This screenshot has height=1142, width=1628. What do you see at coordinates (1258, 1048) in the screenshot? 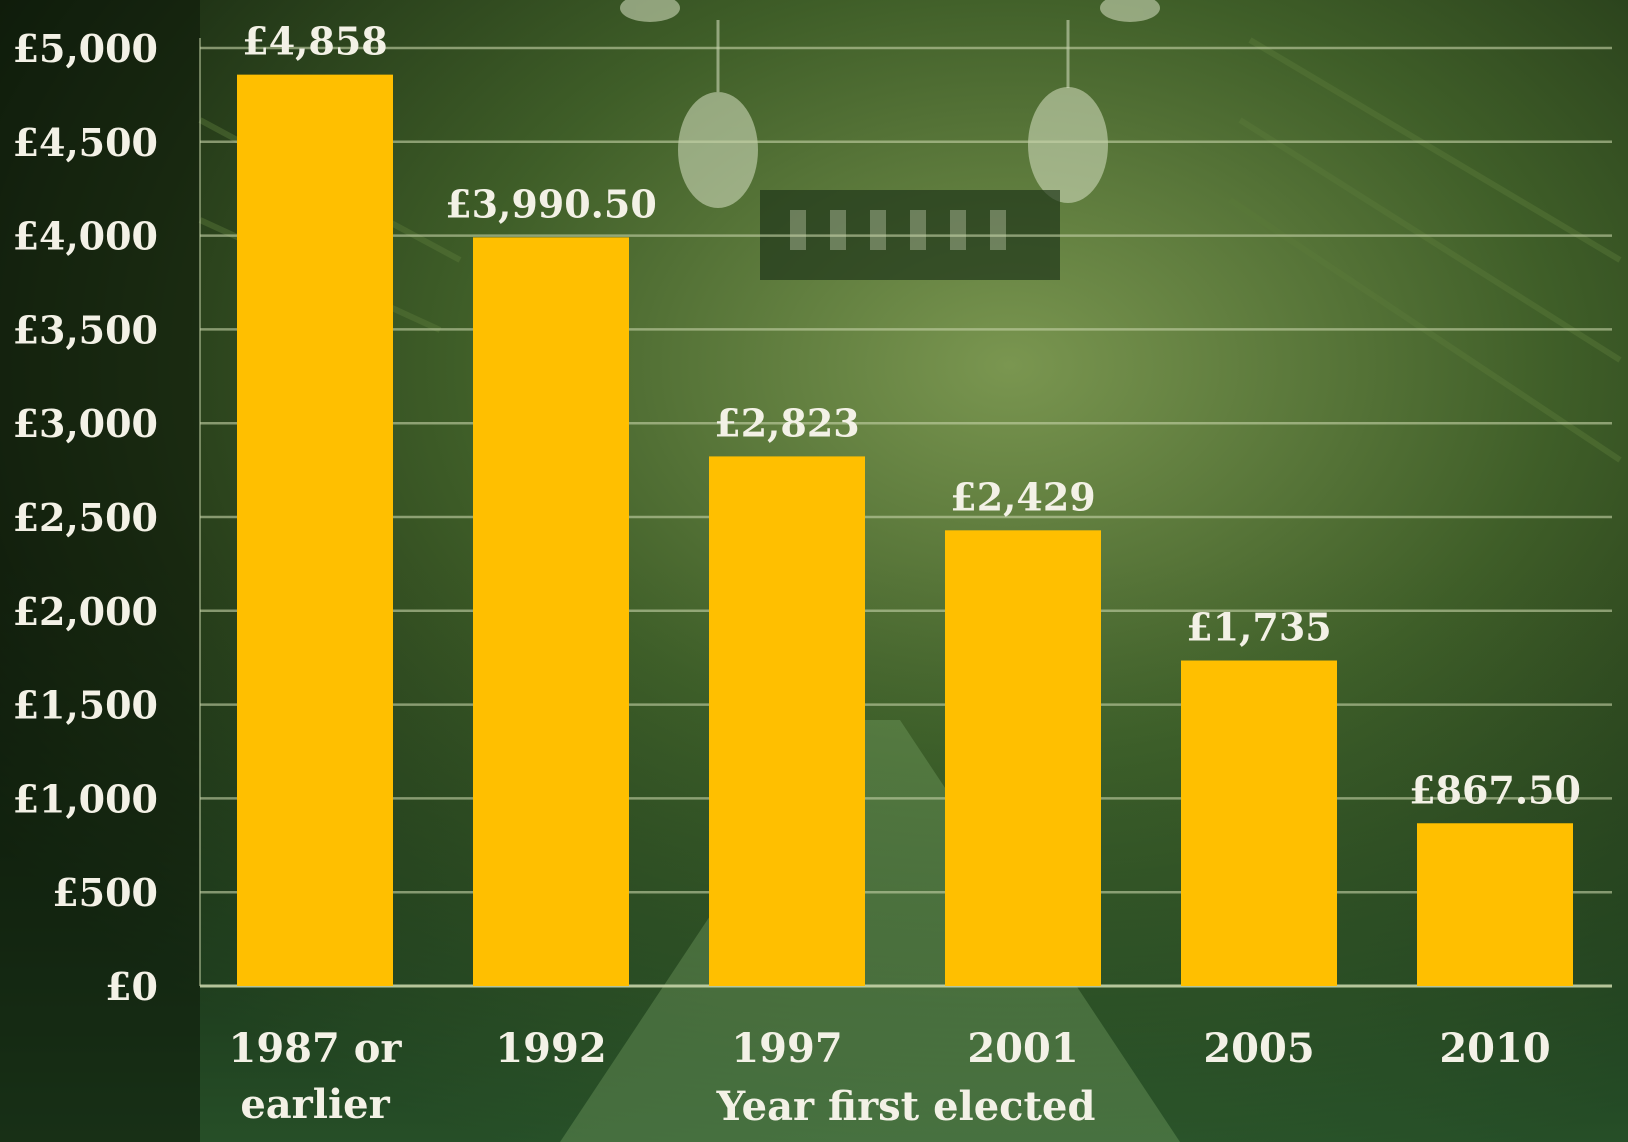
I see `x-tick-label: 2005` at bounding box center [1258, 1048].